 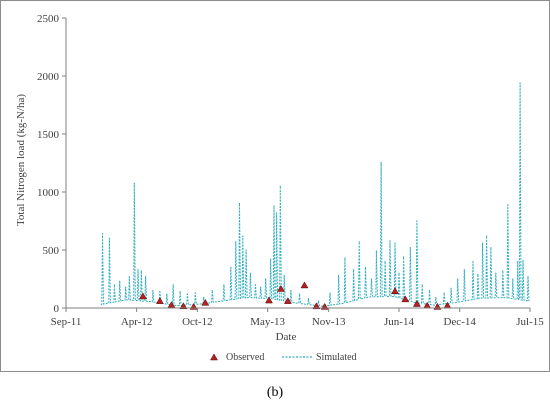 What do you see at coordinates (197, 322) in the screenshot?
I see `x-tick-label: Oct-12` at bounding box center [197, 322].